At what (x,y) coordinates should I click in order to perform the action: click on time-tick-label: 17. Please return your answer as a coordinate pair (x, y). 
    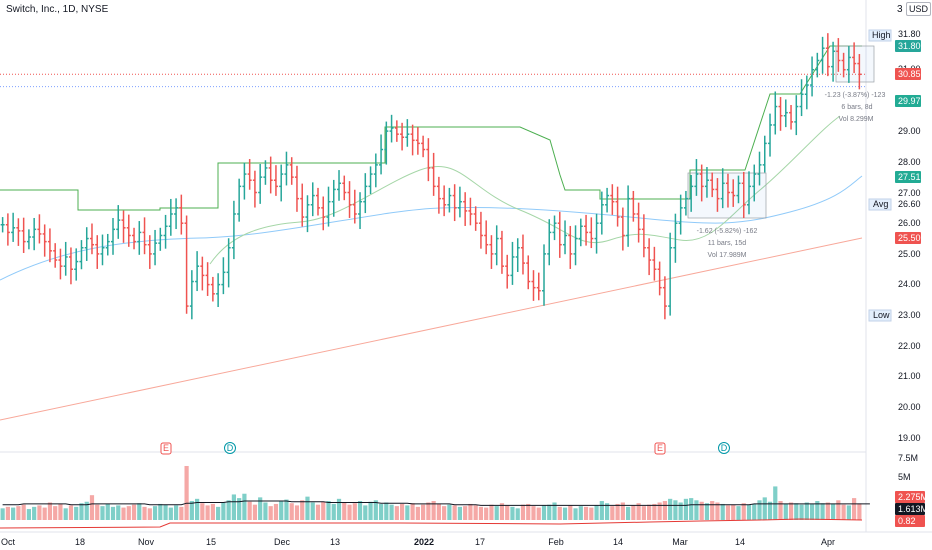
    Looking at the image, I should click on (480, 542).